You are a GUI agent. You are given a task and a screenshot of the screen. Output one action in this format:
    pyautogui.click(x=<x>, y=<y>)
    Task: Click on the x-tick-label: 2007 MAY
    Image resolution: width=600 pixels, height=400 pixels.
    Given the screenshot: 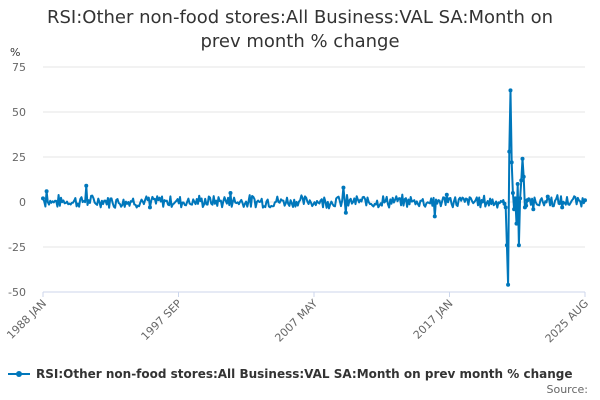 What is the action you would take?
    pyautogui.click(x=296, y=321)
    